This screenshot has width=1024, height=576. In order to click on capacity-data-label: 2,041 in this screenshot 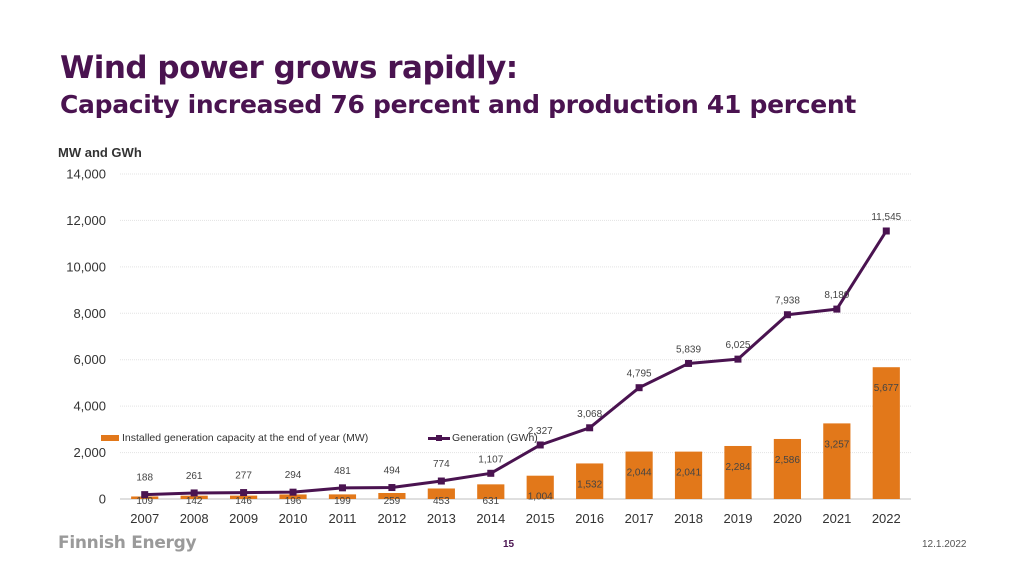, I will do `click(688, 473)`.